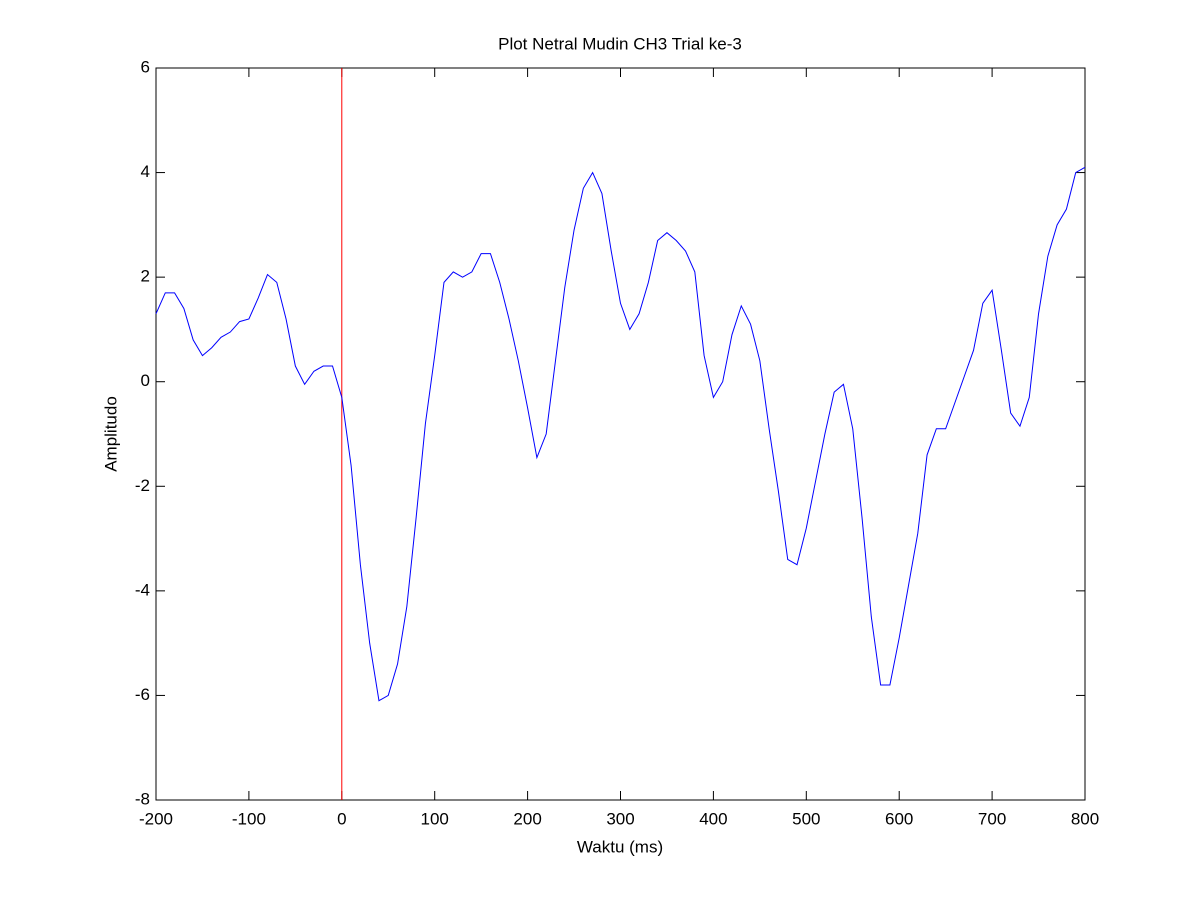 The height and width of the screenshot is (900, 1200). Describe the element at coordinates (620, 846) in the screenshot. I see `x-axis-label: Waktu (ms)` at that location.